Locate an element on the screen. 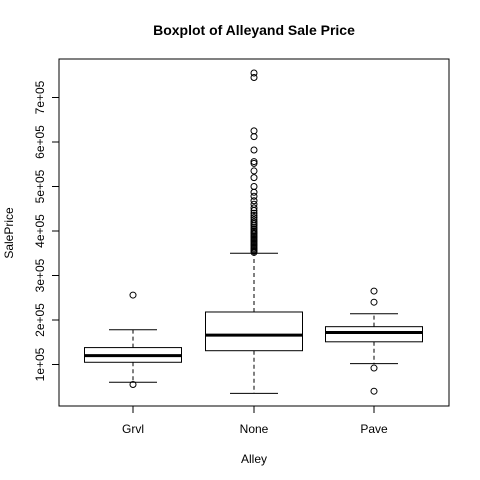  y-tick-label: 4e+05 is located at coordinates (40, 231).